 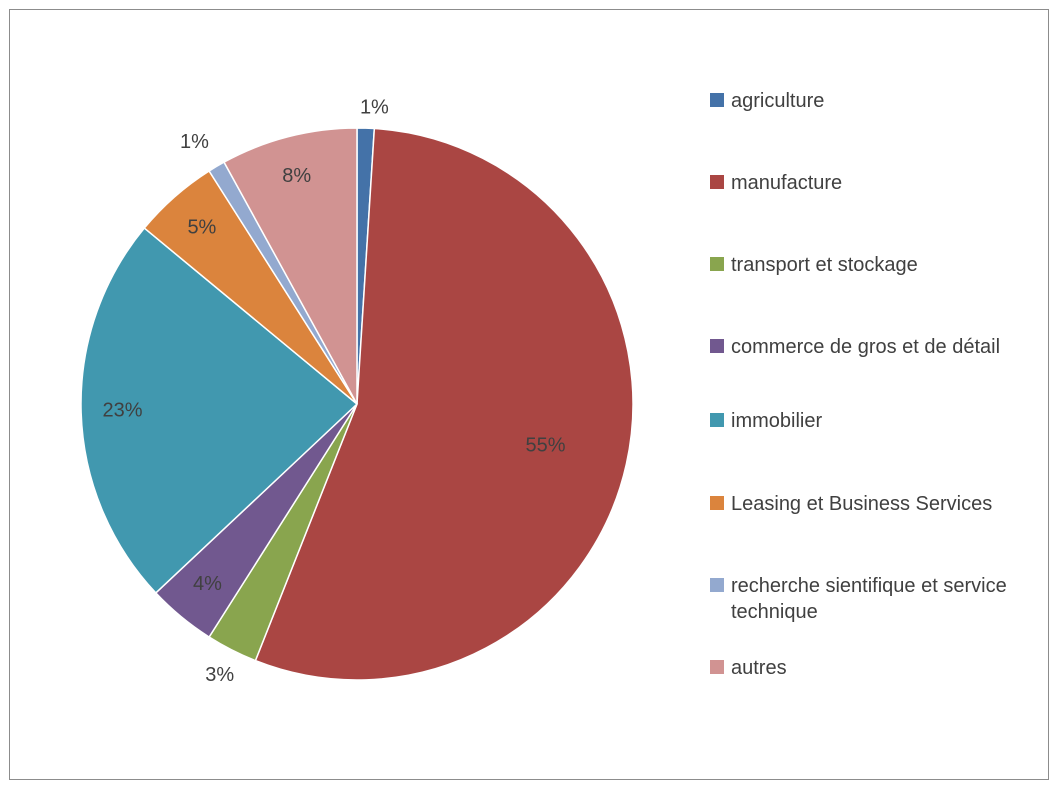 I want to click on slice-label-4: 23%, so click(x=122, y=411).